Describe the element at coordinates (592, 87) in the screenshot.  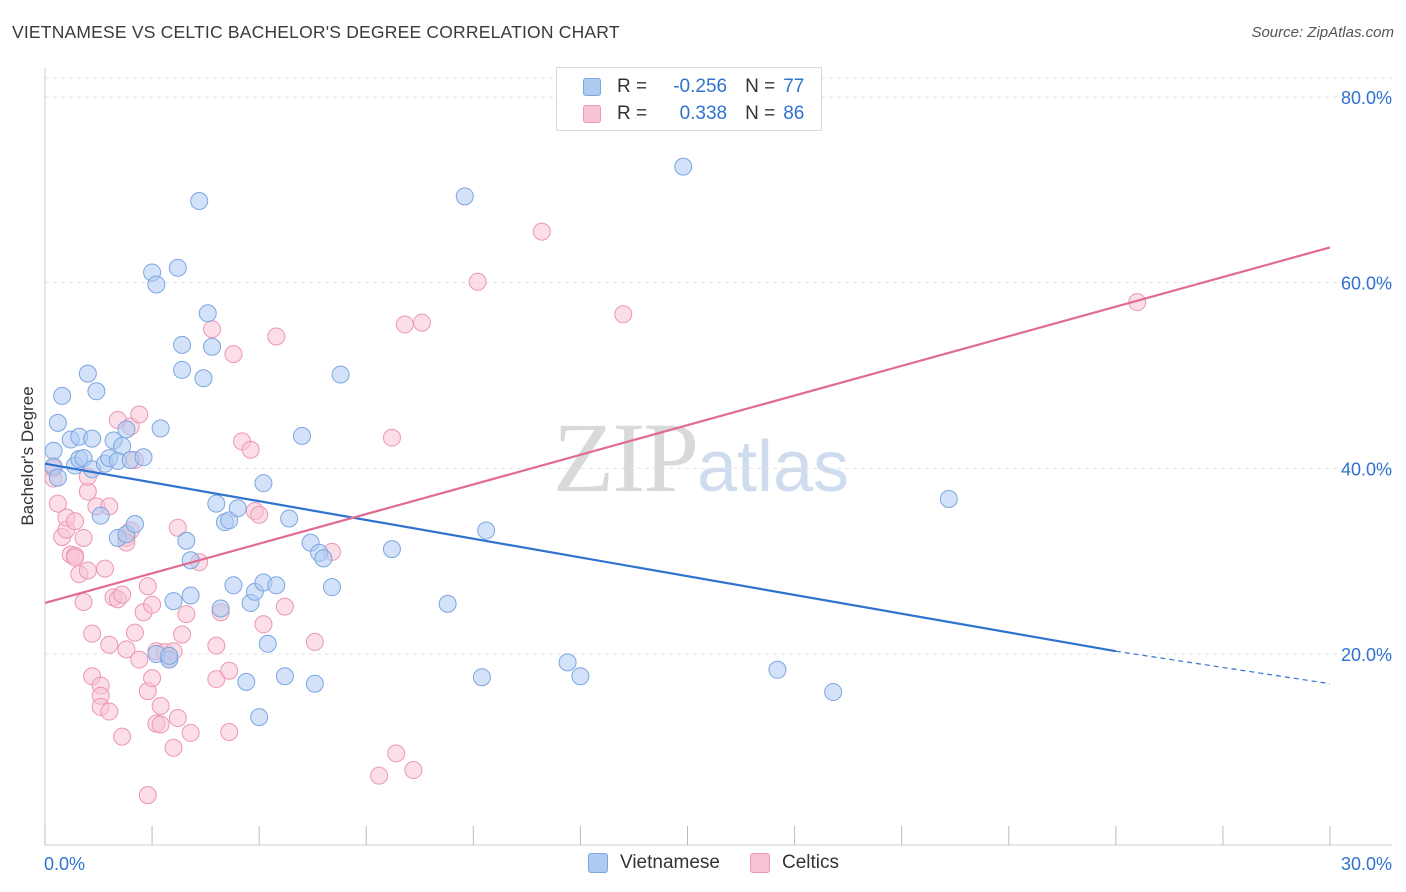
I see `legend-swatch-vietnamese` at that location.